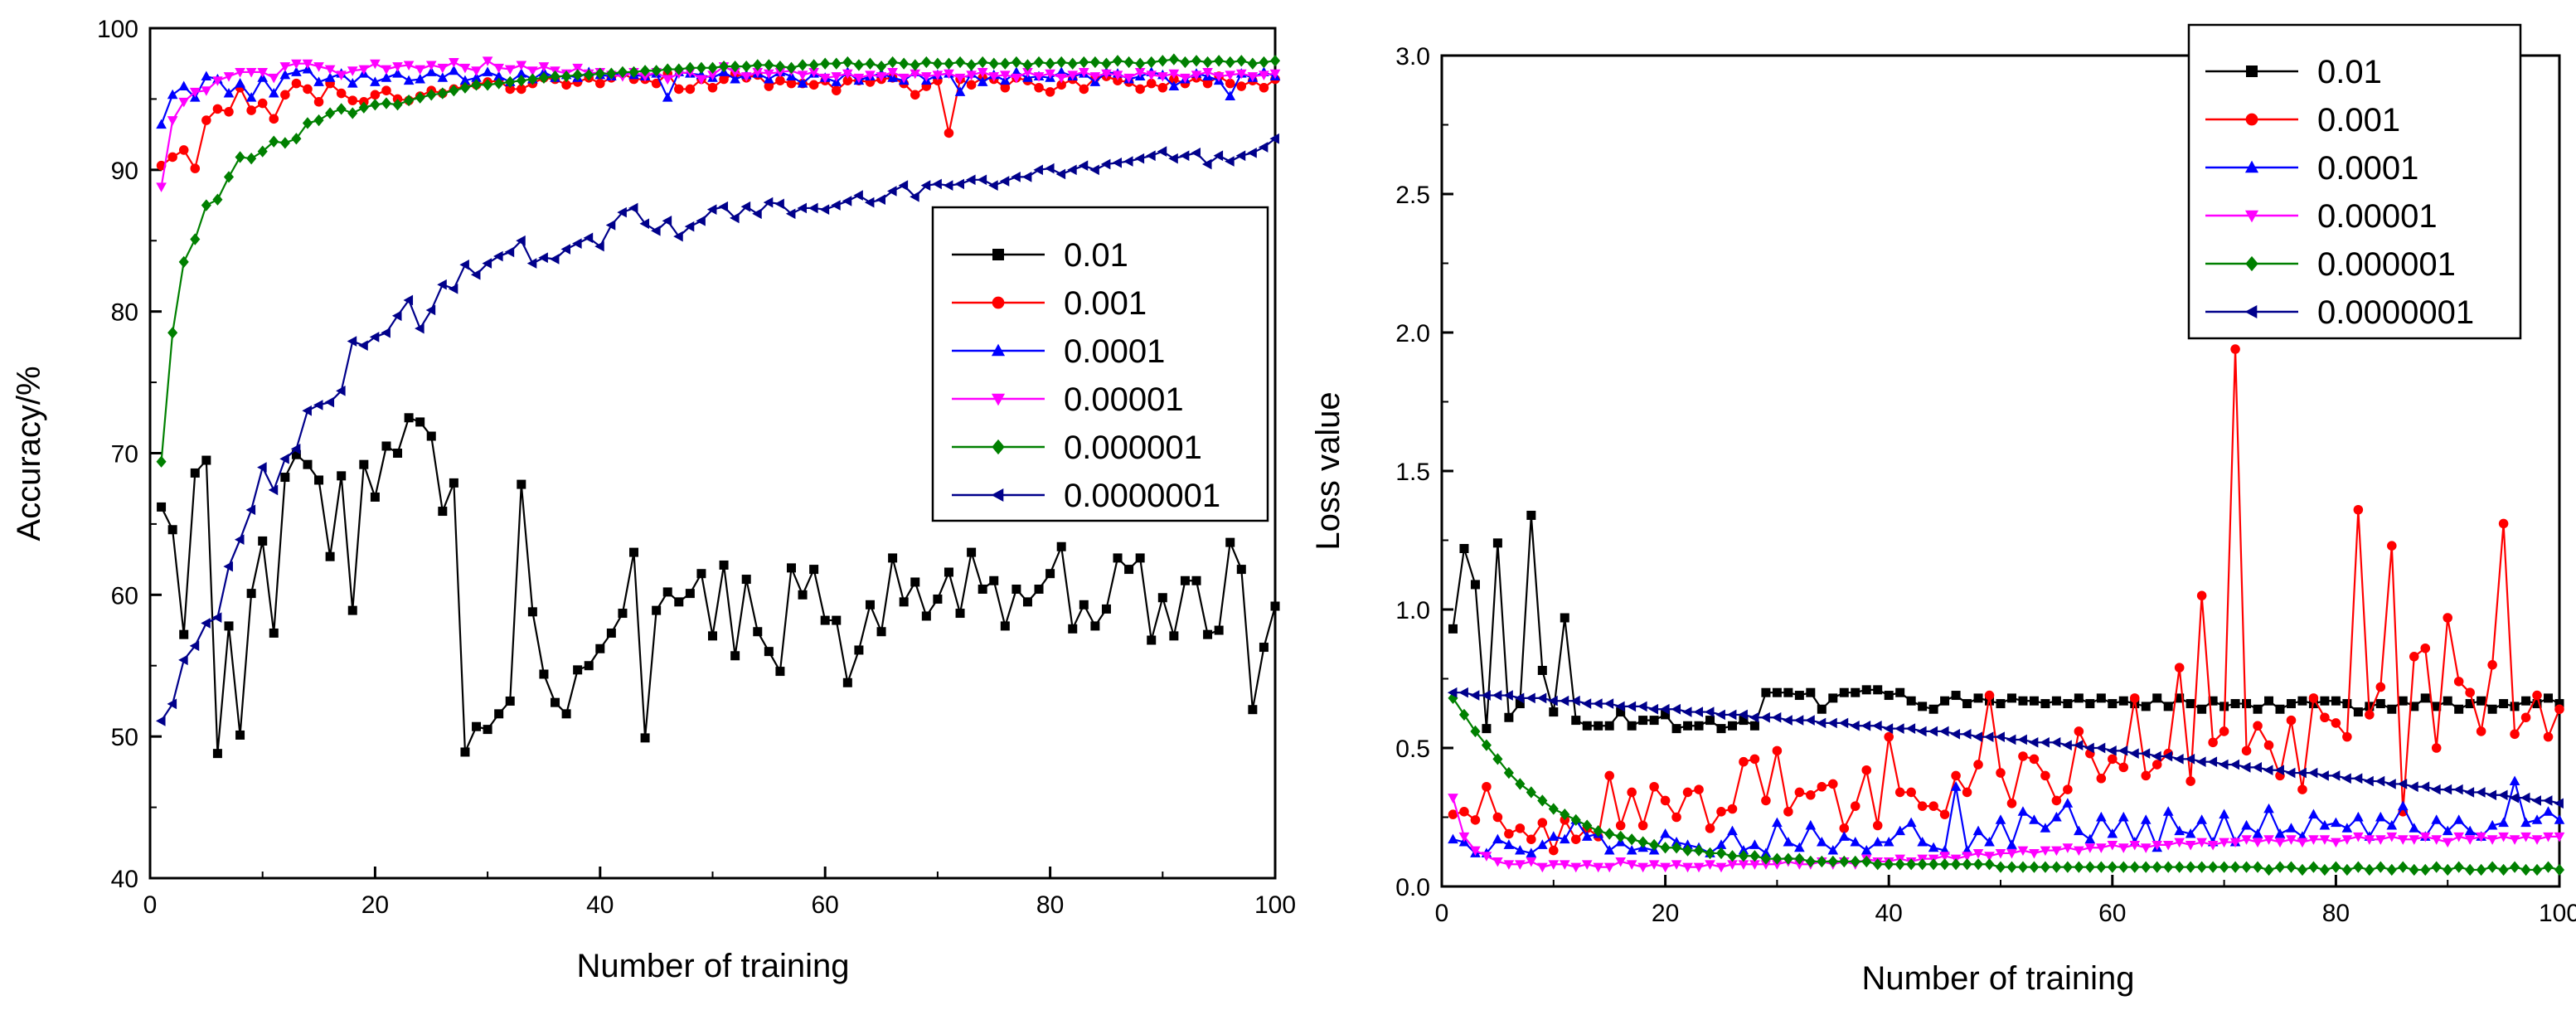 Image resolution: width=2576 pixels, height=1010 pixels. What do you see at coordinates (1040, 255) in the screenshot?
I see `accuracy-legend-item: 0.01` at bounding box center [1040, 255].